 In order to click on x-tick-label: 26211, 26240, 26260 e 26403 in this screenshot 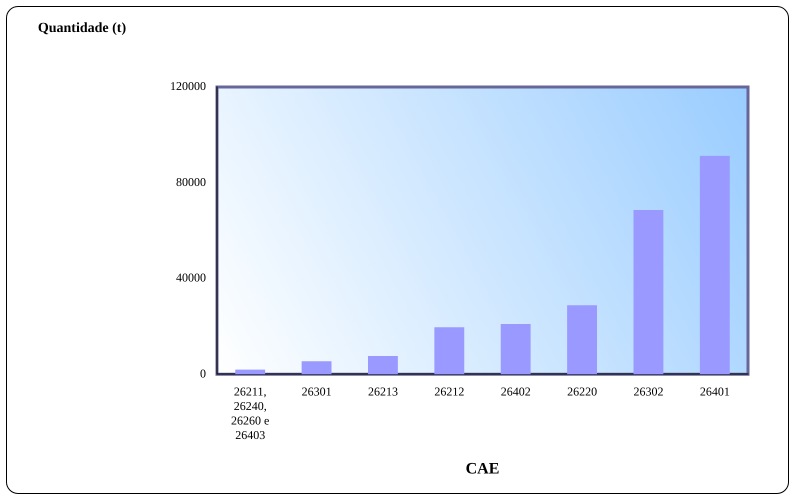, I will do `click(250, 413)`.